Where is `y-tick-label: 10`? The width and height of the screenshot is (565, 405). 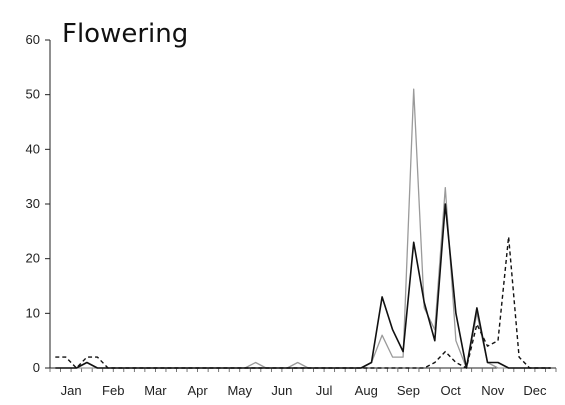 y-tick-label: 10 is located at coordinates (33, 312).